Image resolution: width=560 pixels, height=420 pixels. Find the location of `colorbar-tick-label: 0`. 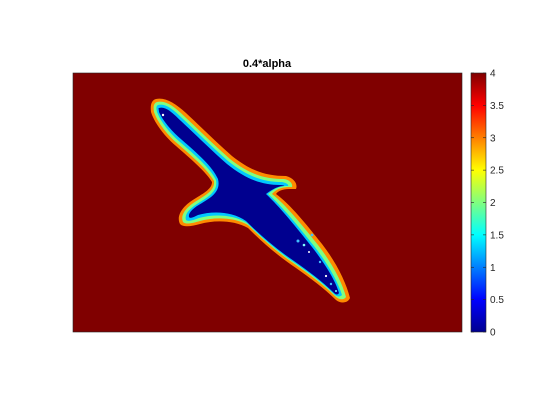

colorbar-tick-label: 0 is located at coordinates (493, 333).